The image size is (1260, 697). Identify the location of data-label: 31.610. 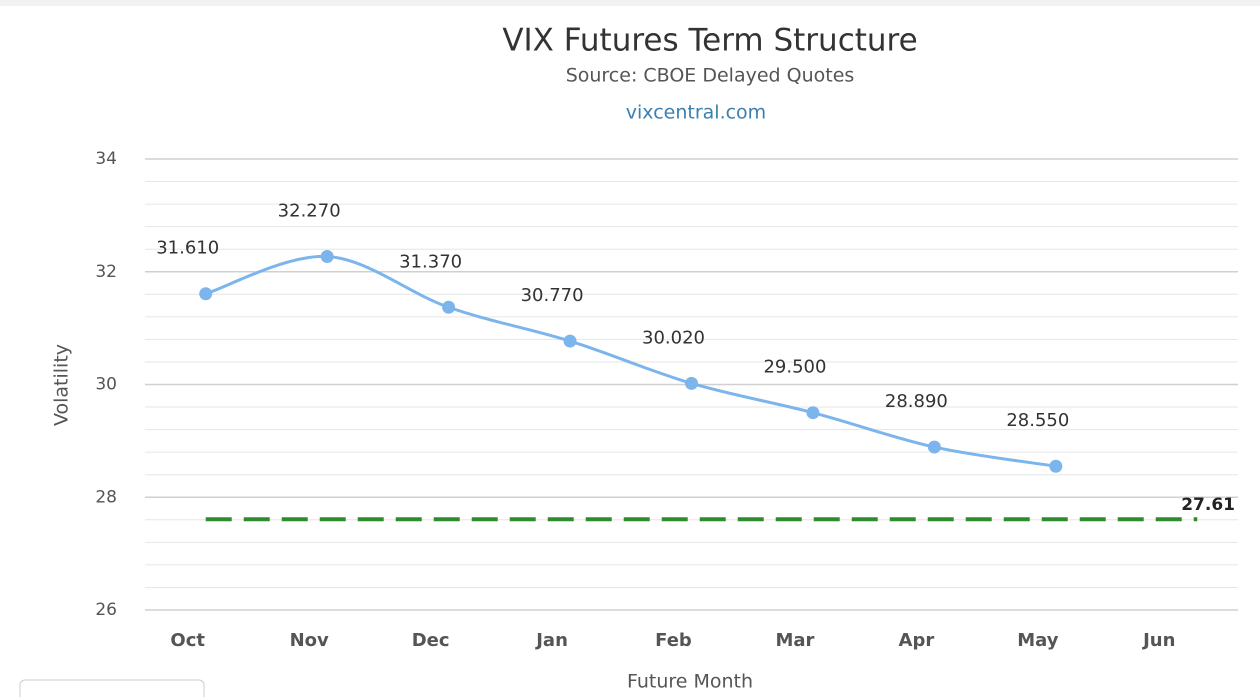
(187, 248).